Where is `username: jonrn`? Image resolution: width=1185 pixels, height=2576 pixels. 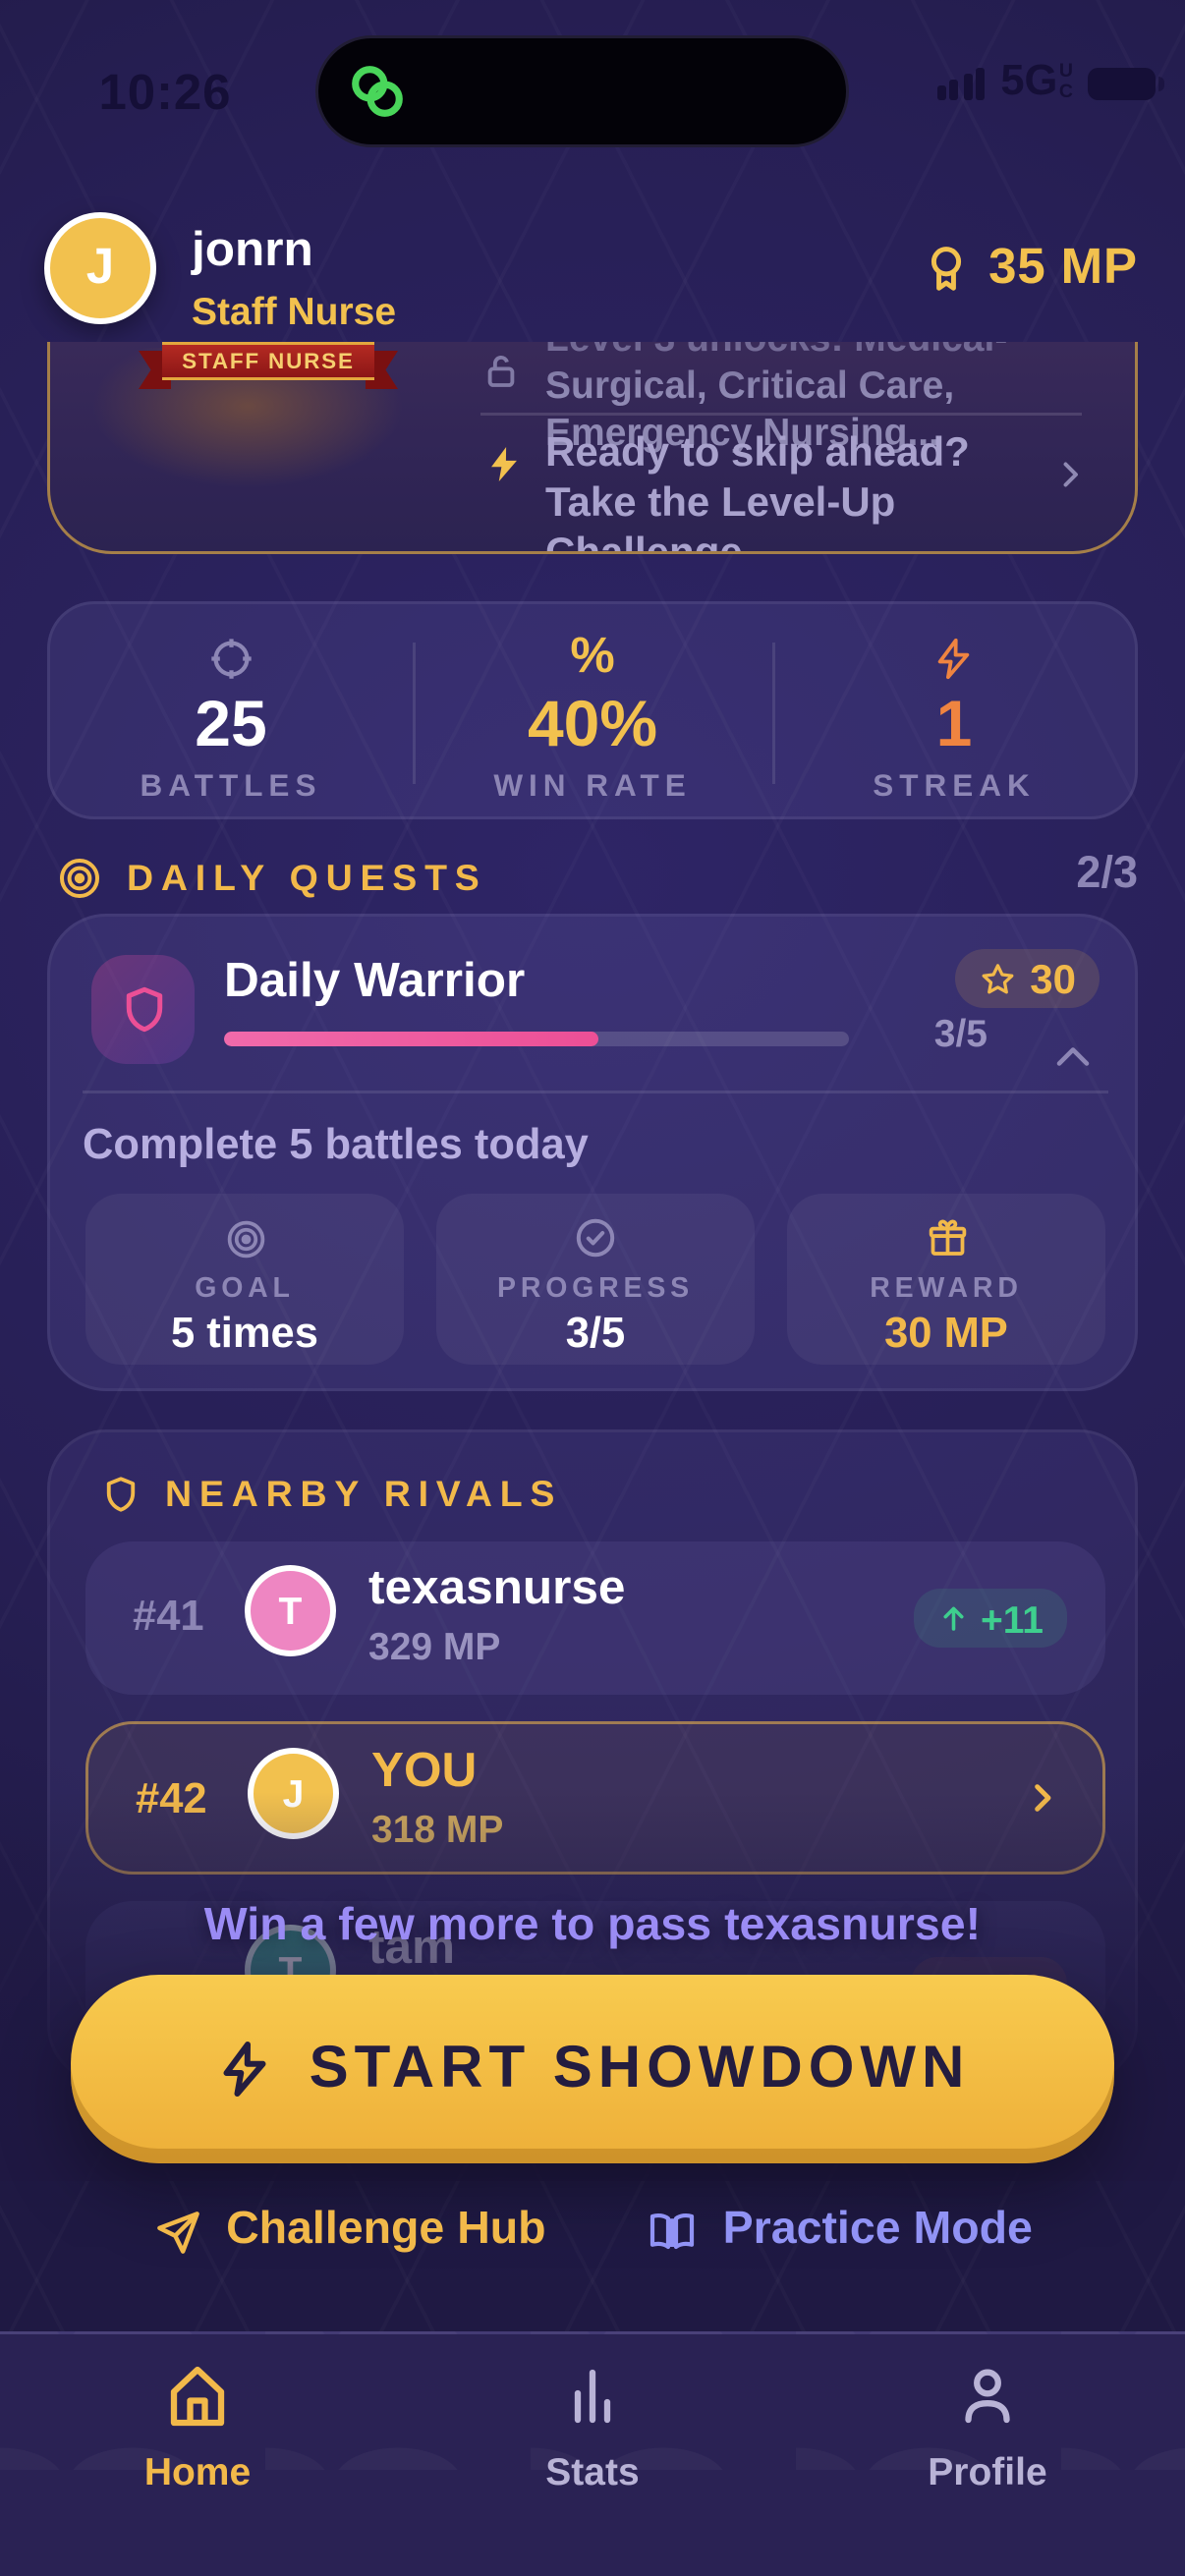 username: jonrn is located at coordinates (253, 250).